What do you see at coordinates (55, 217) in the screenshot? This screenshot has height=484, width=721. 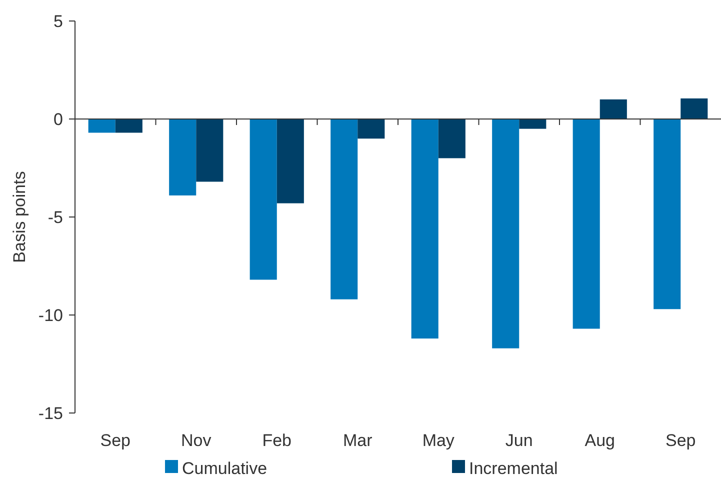 I see `y-tick-label: -5` at bounding box center [55, 217].